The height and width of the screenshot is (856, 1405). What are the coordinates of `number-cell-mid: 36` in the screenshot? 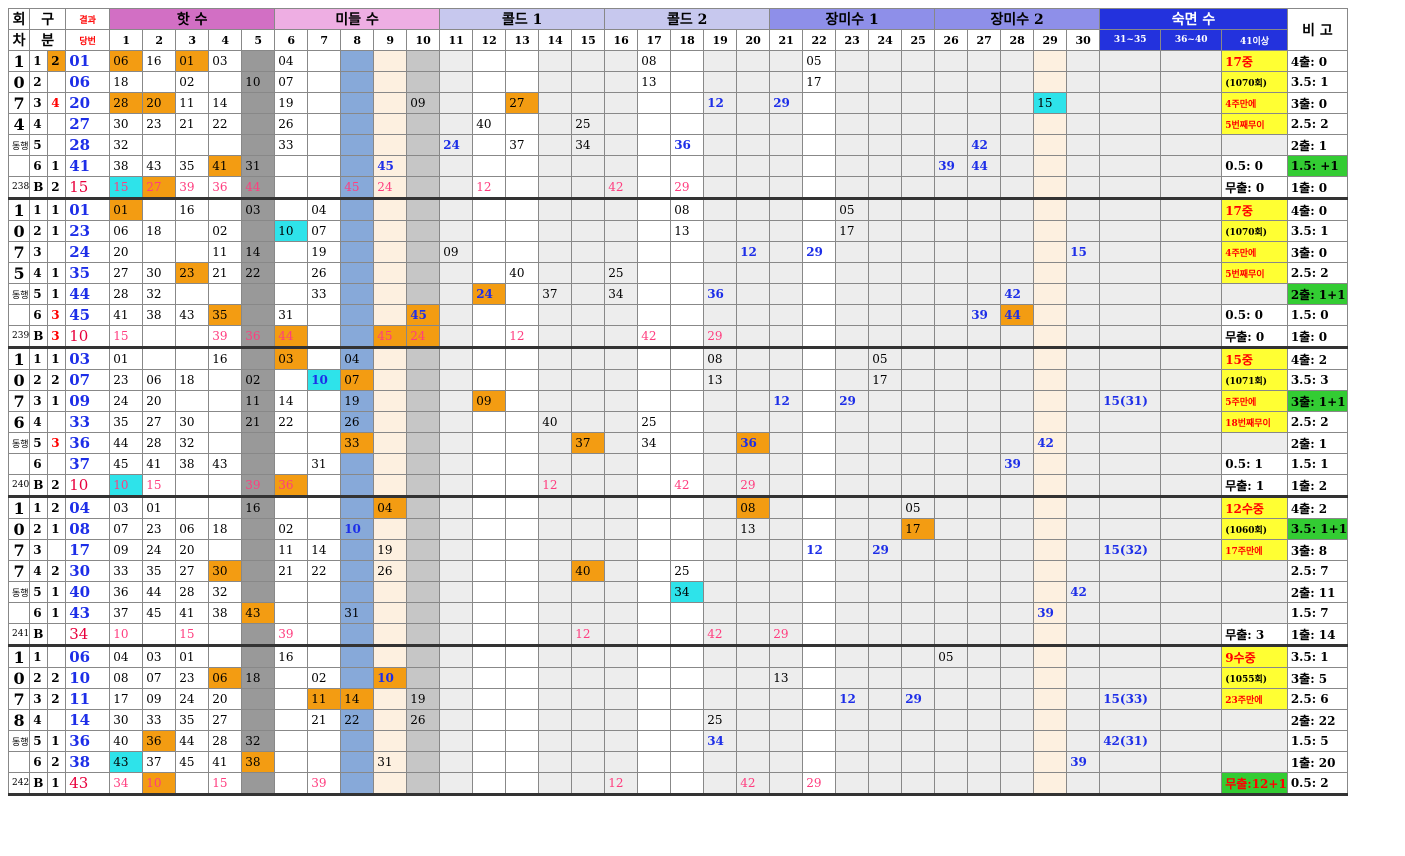 It's located at (291, 486).